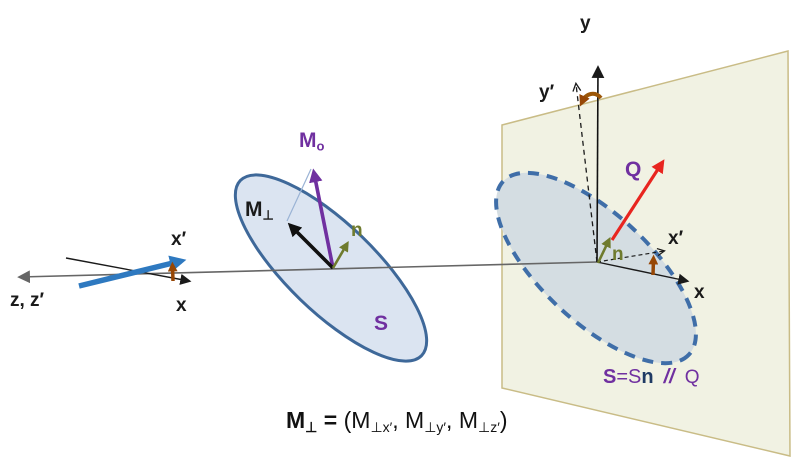 The height and width of the screenshot is (462, 791). I want to click on q-vector, so click(637, 200).